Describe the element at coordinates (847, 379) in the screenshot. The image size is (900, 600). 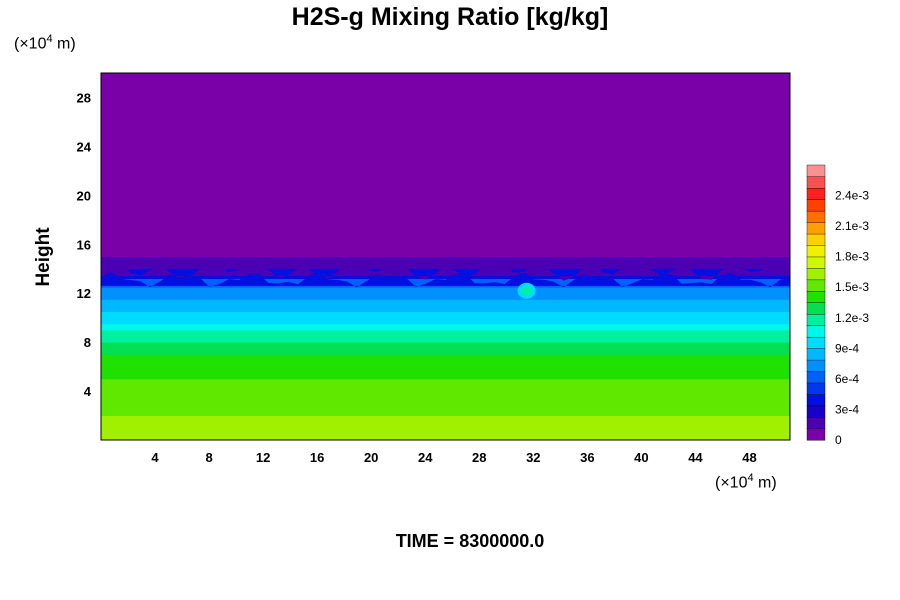
I see `colorbar-tick-label: 6e-4` at that location.